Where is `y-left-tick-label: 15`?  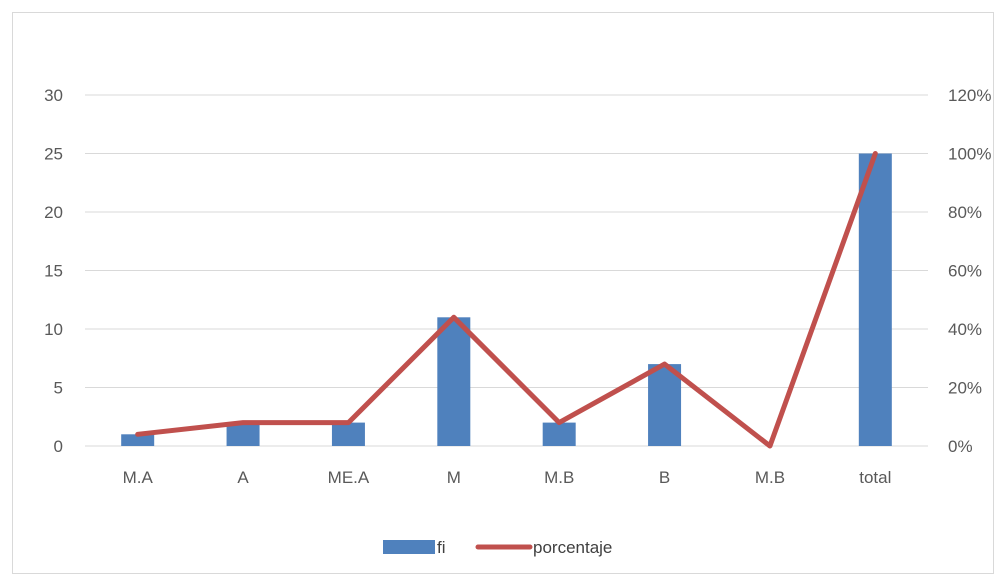 y-left-tick-label: 15 is located at coordinates (53, 271).